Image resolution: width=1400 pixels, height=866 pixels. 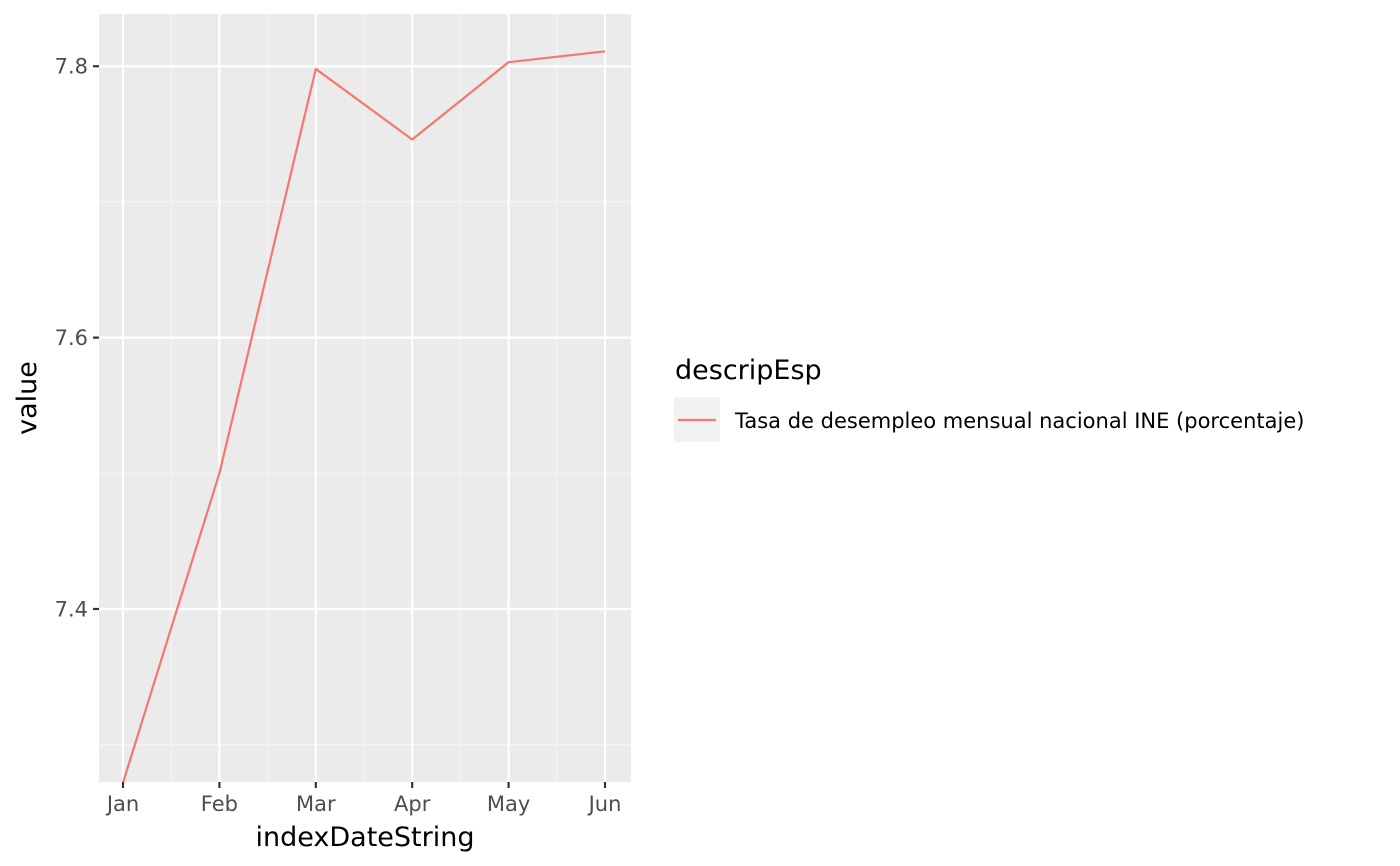 What do you see at coordinates (508, 804) in the screenshot?
I see `x-tick-label: May` at bounding box center [508, 804].